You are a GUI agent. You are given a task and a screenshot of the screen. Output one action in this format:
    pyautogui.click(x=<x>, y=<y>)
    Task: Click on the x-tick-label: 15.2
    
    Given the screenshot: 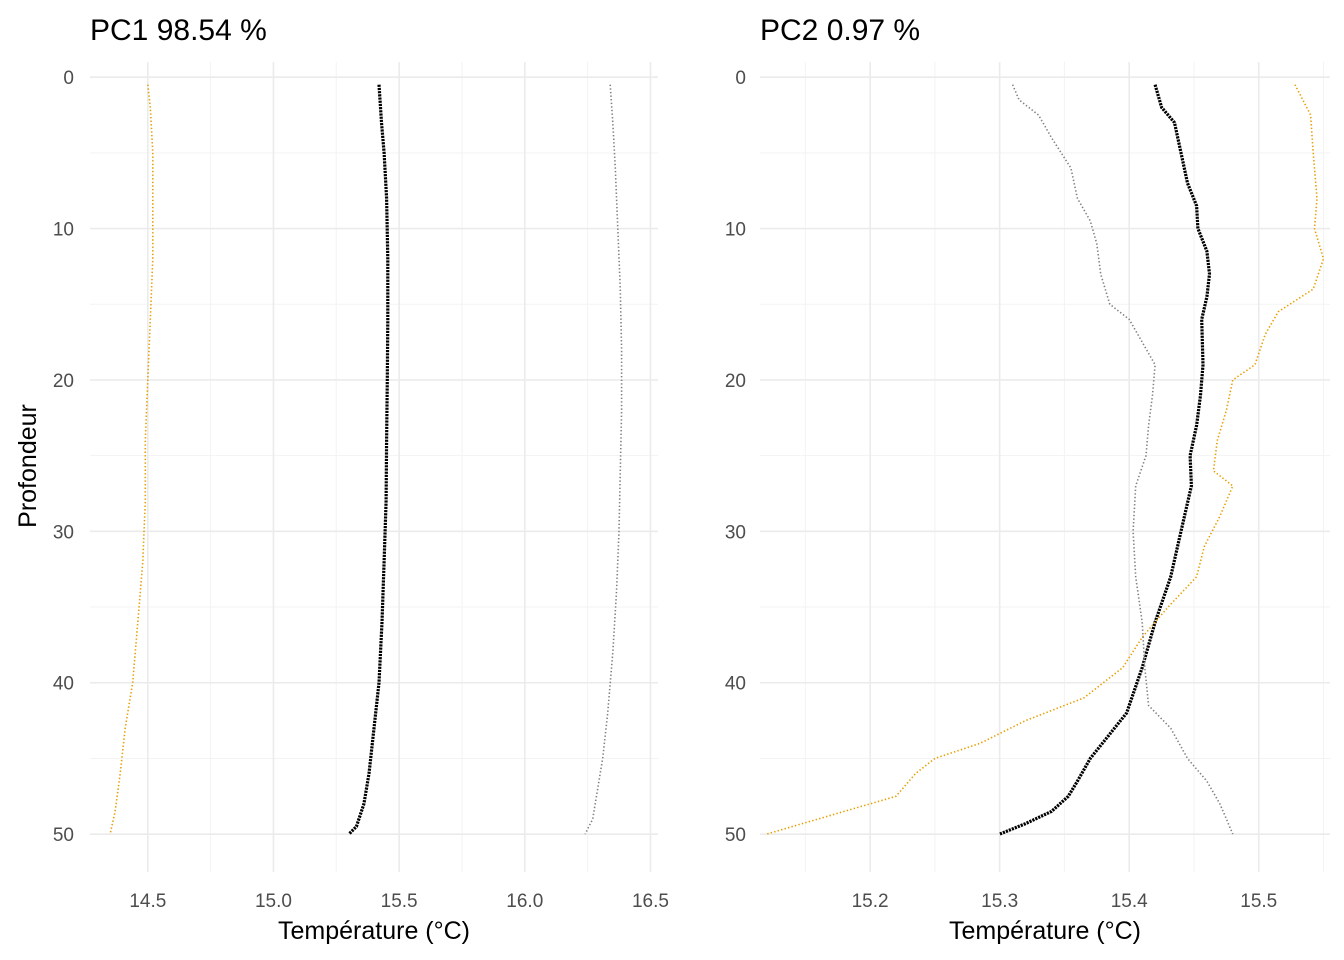 What is the action you would take?
    pyautogui.click(x=870, y=901)
    